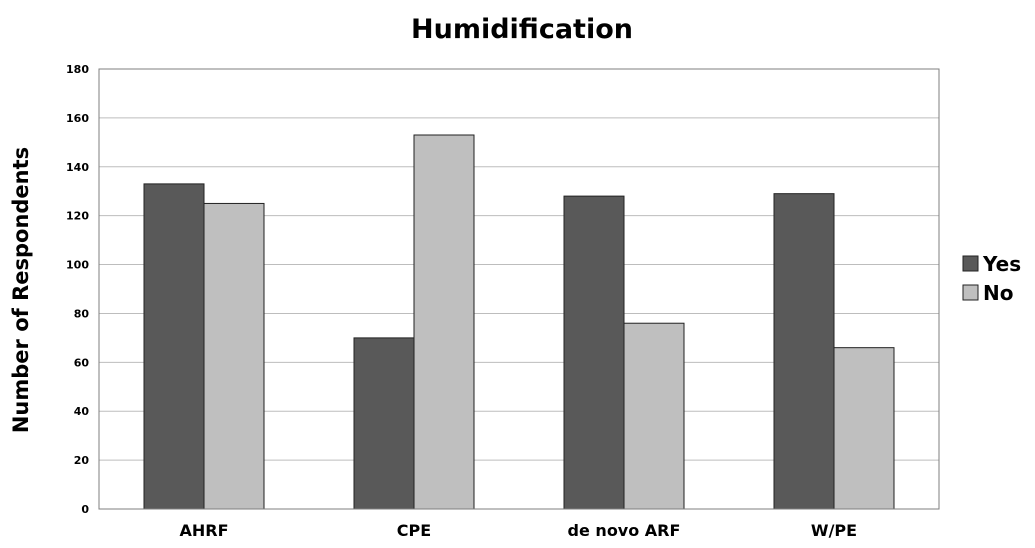  What do you see at coordinates (970, 292) in the screenshot?
I see `legend-swatch-no` at bounding box center [970, 292].